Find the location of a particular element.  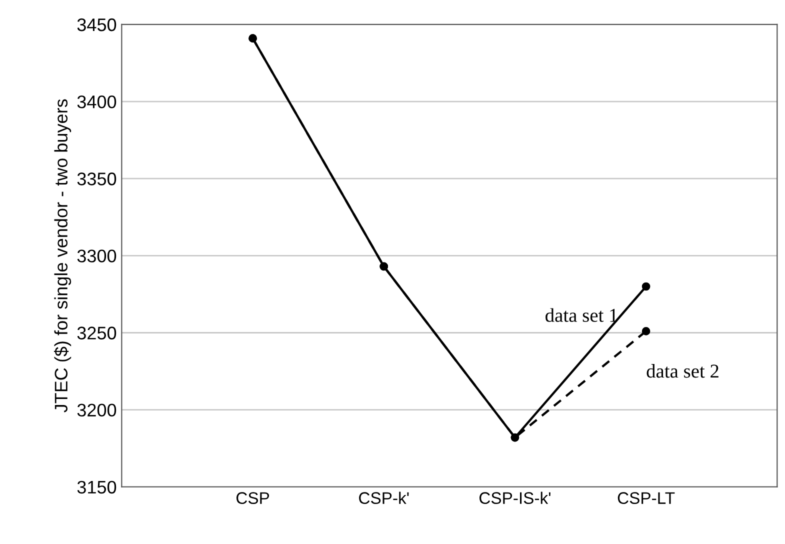

x-tick-label: CSP-k' is located at coordinates (384, 498).